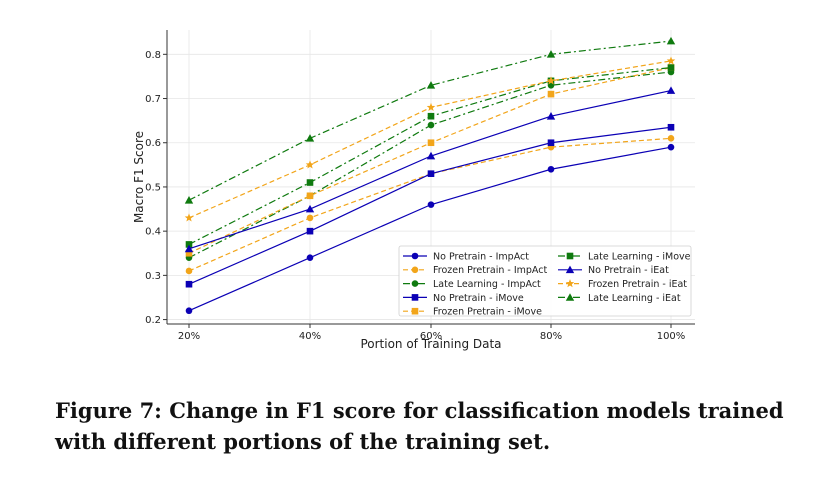 Image resolution: width=831 pixels, height=488 pixels. Describe the element at coordinates (634, 298) in the screenshot. I see `legend-entry: Late Learning - iEat` at that location.